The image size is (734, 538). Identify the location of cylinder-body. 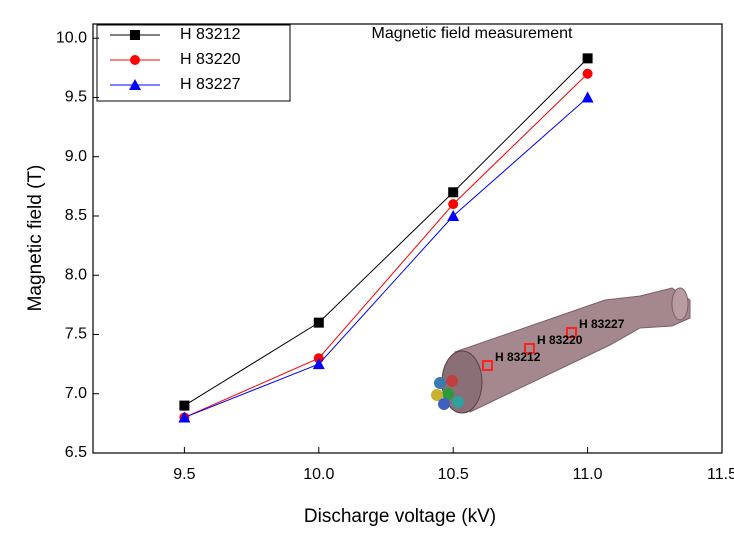
(572, 350).